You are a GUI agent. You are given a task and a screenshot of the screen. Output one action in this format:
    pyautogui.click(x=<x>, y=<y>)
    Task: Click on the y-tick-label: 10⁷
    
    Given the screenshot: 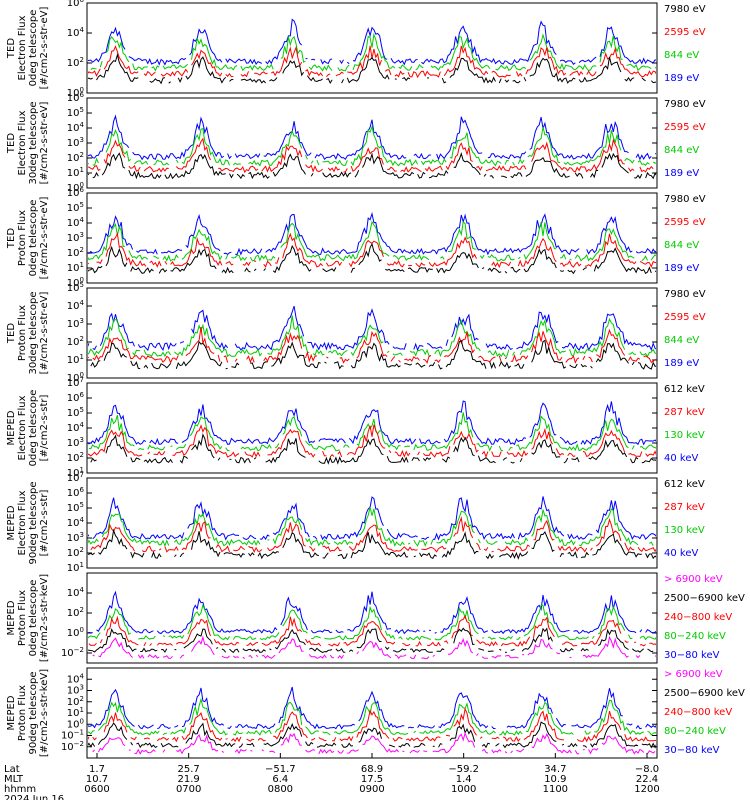 What is the action you would take?
    pyautogui.click(x=75, y=477)
    